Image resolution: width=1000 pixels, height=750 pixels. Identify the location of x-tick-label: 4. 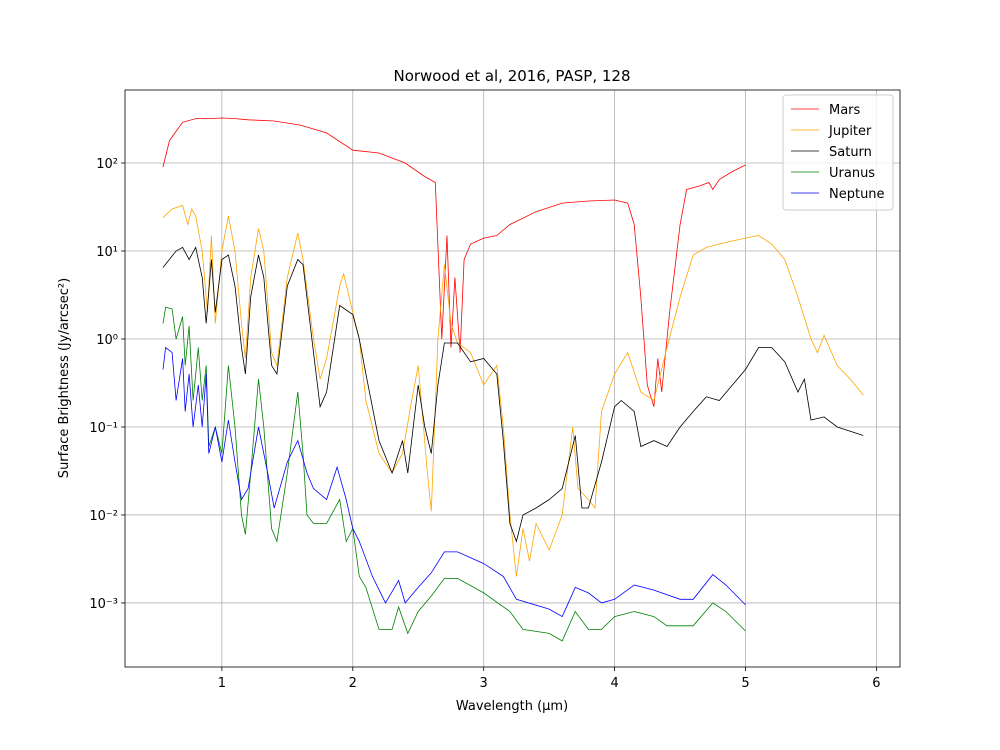
(614, 683).